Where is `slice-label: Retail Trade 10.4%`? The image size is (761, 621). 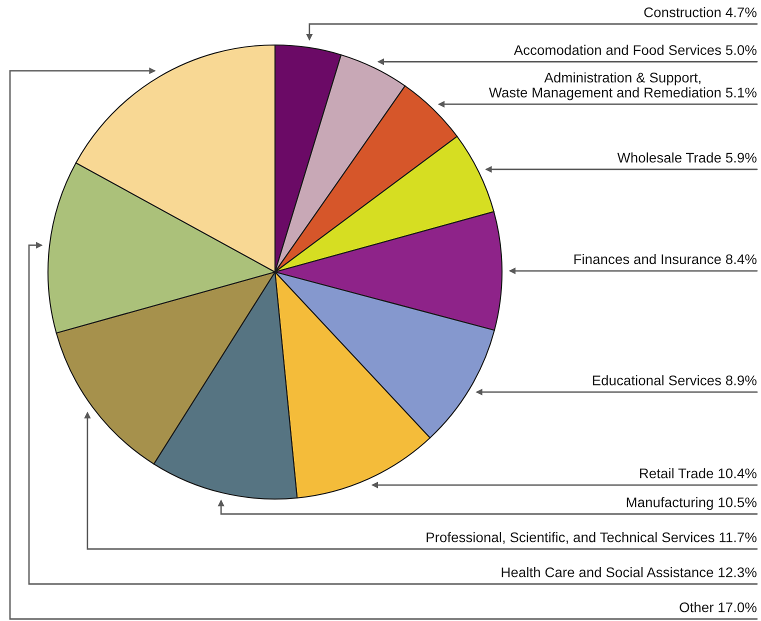 slice-label: Retail Trade 10.4% is located at coordinates (698, 473).